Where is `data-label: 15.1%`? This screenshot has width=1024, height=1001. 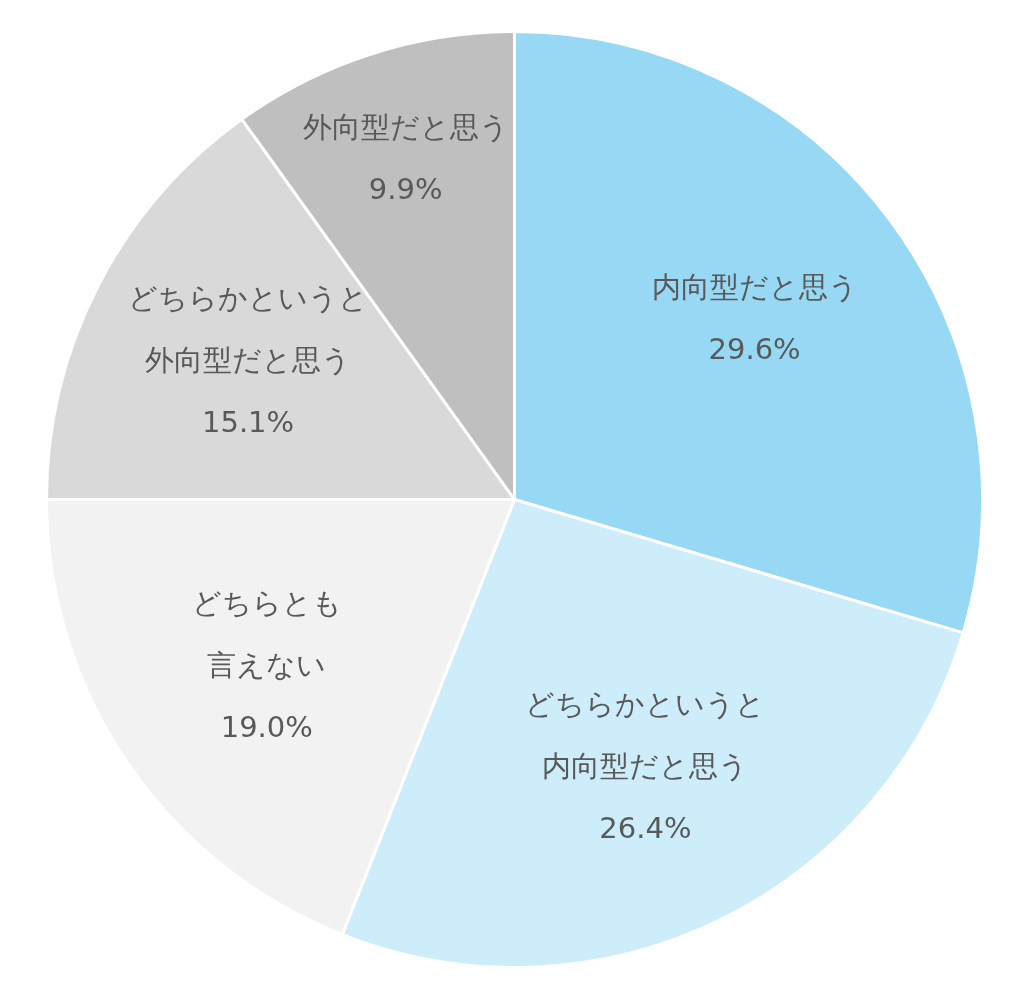 data-label: 15.1% is located at coordinates (248, 422).